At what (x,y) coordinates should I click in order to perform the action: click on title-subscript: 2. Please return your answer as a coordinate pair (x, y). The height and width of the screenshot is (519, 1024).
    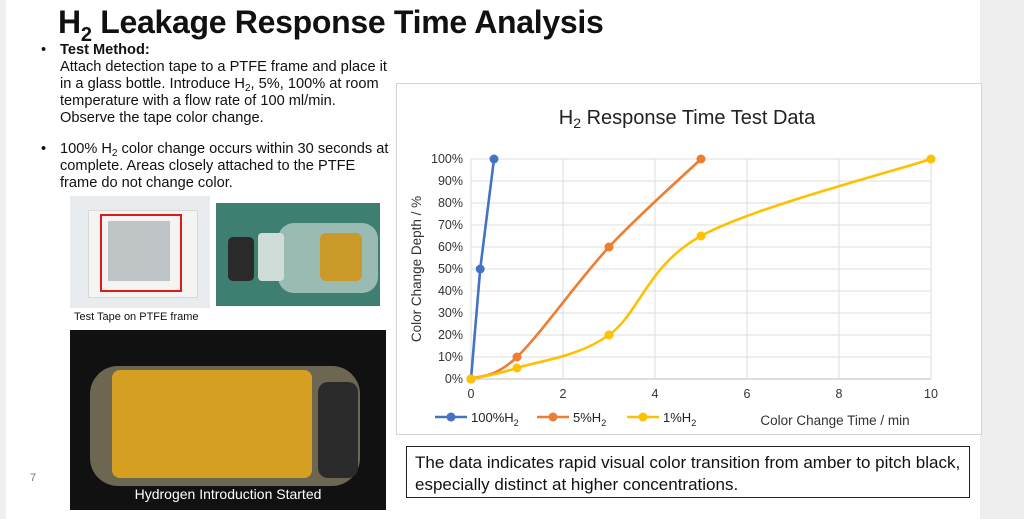
    Looking at the image, I should click on (86, 35).